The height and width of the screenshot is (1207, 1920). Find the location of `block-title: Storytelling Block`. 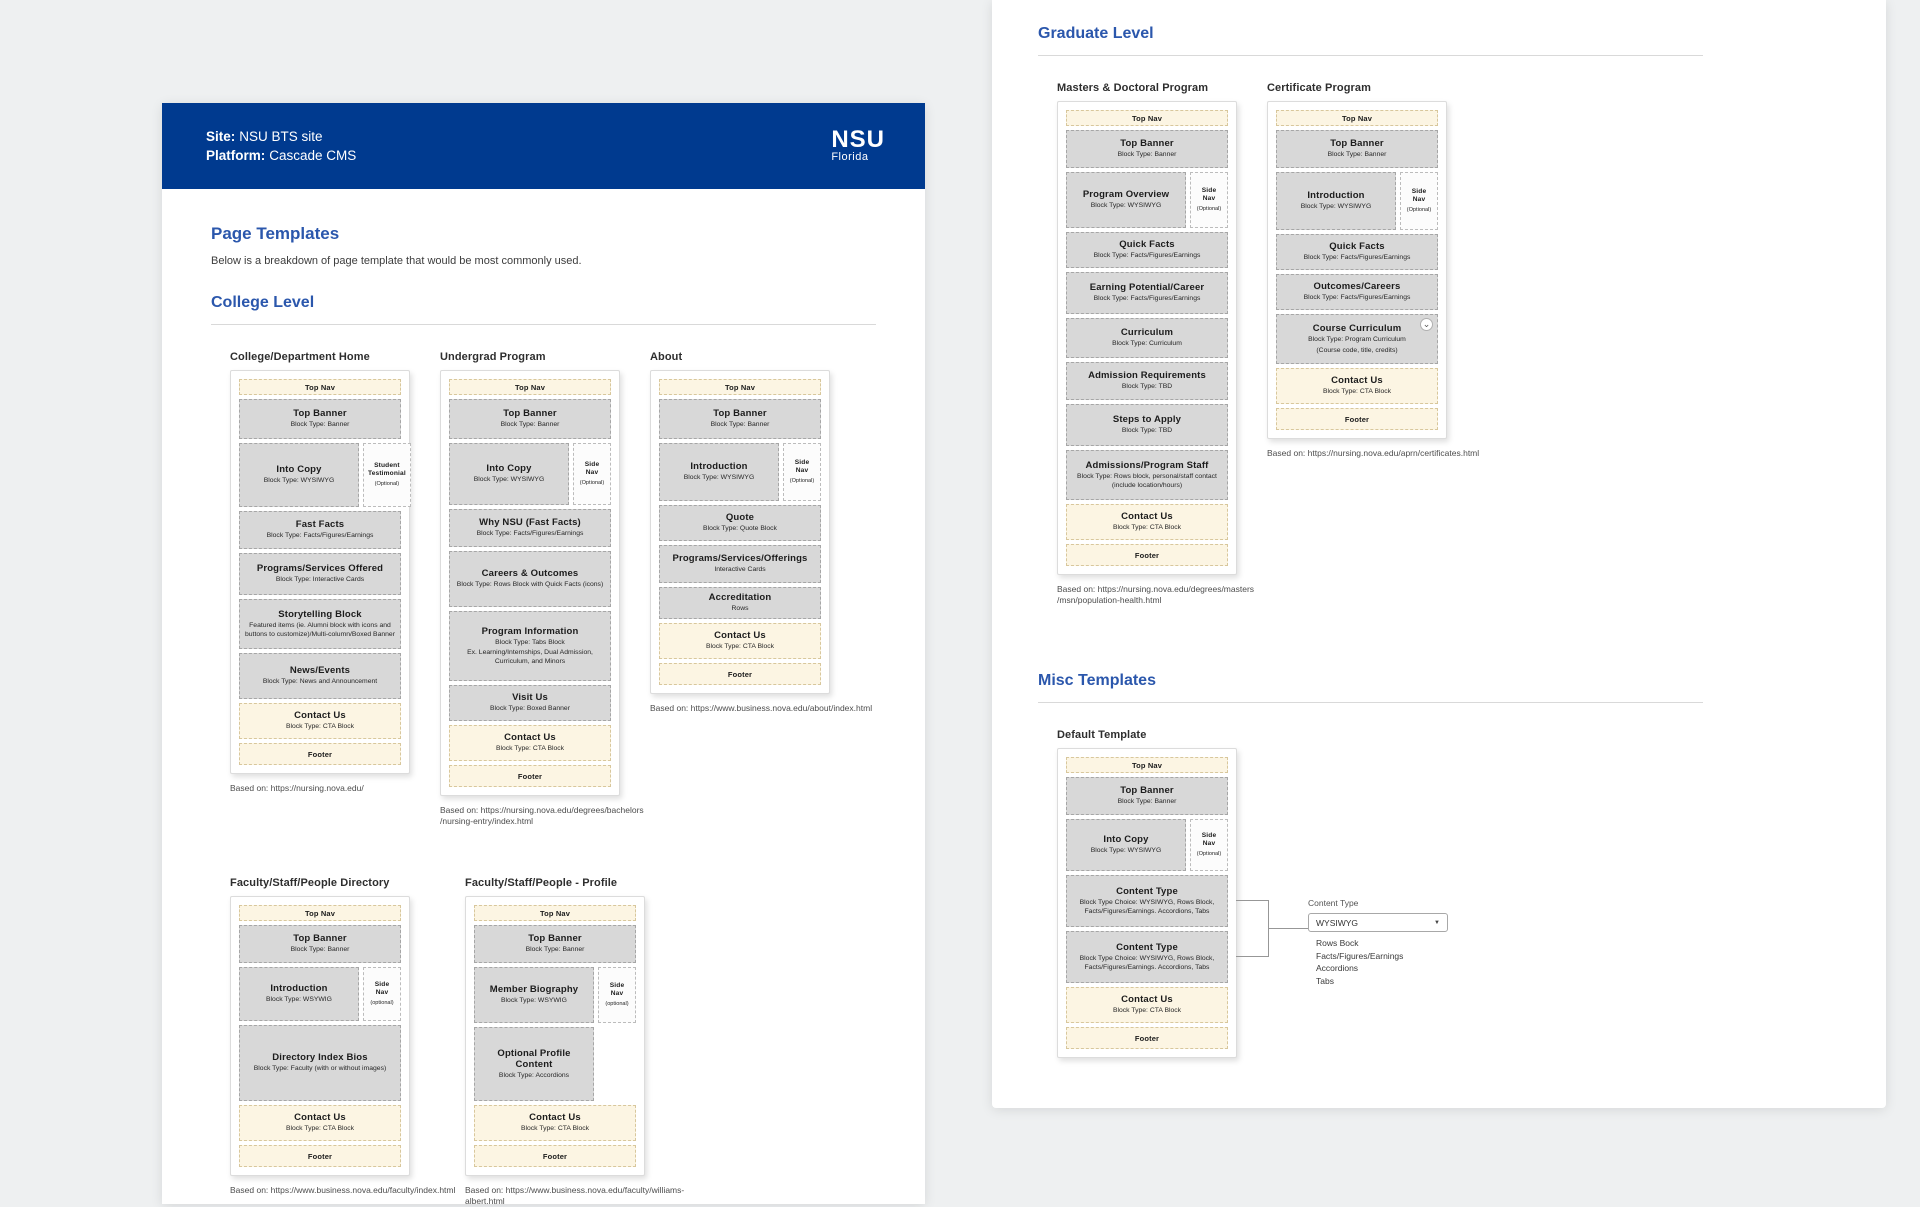

block-title: Storytelling Block is located at coordinates (320, 614).